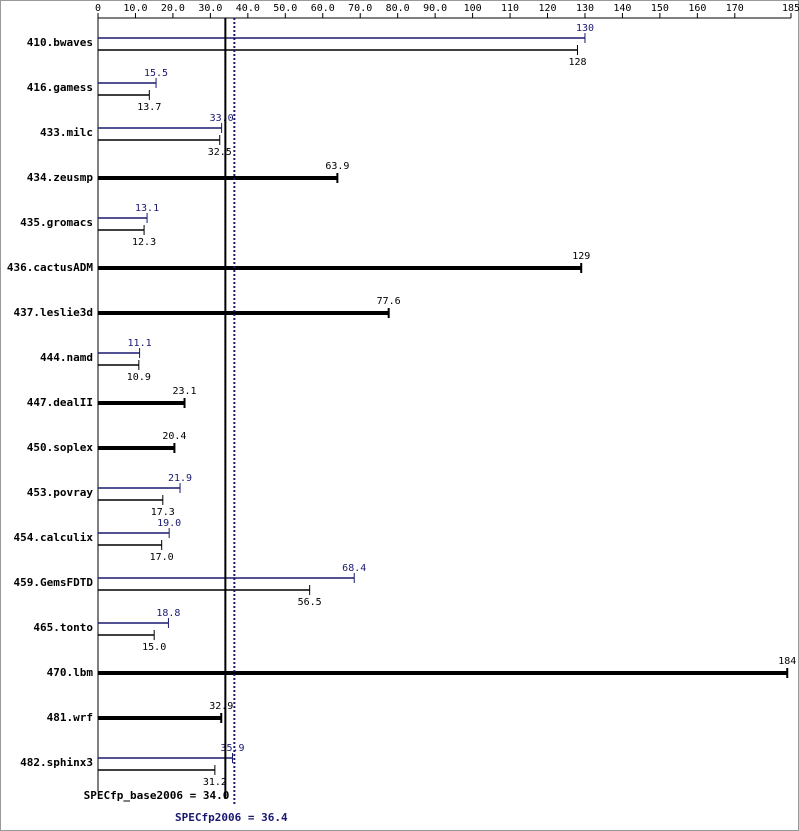  I want to click on x-tick-label: 130, so click(585, 8).